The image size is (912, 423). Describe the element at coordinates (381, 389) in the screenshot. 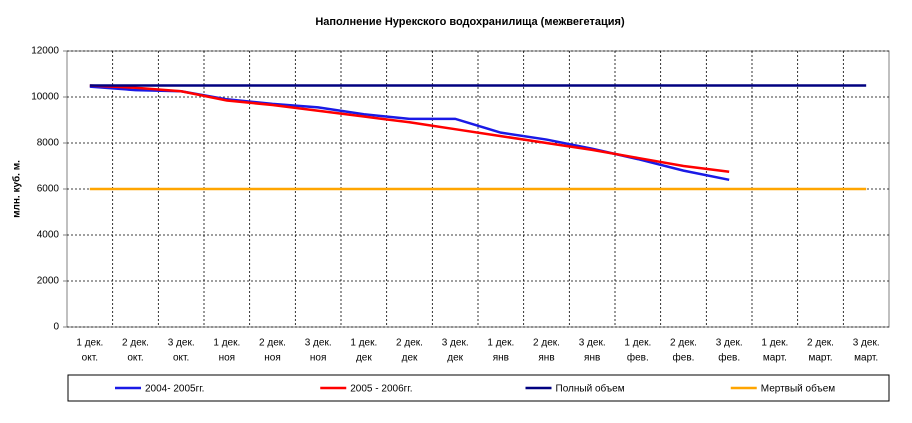

I see `legend-label: 2005 - 2006гг.` at that location.